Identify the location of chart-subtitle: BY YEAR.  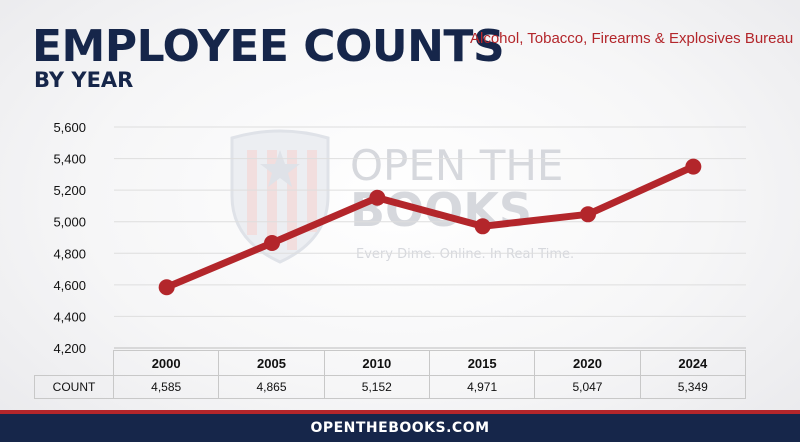
(84, 80).